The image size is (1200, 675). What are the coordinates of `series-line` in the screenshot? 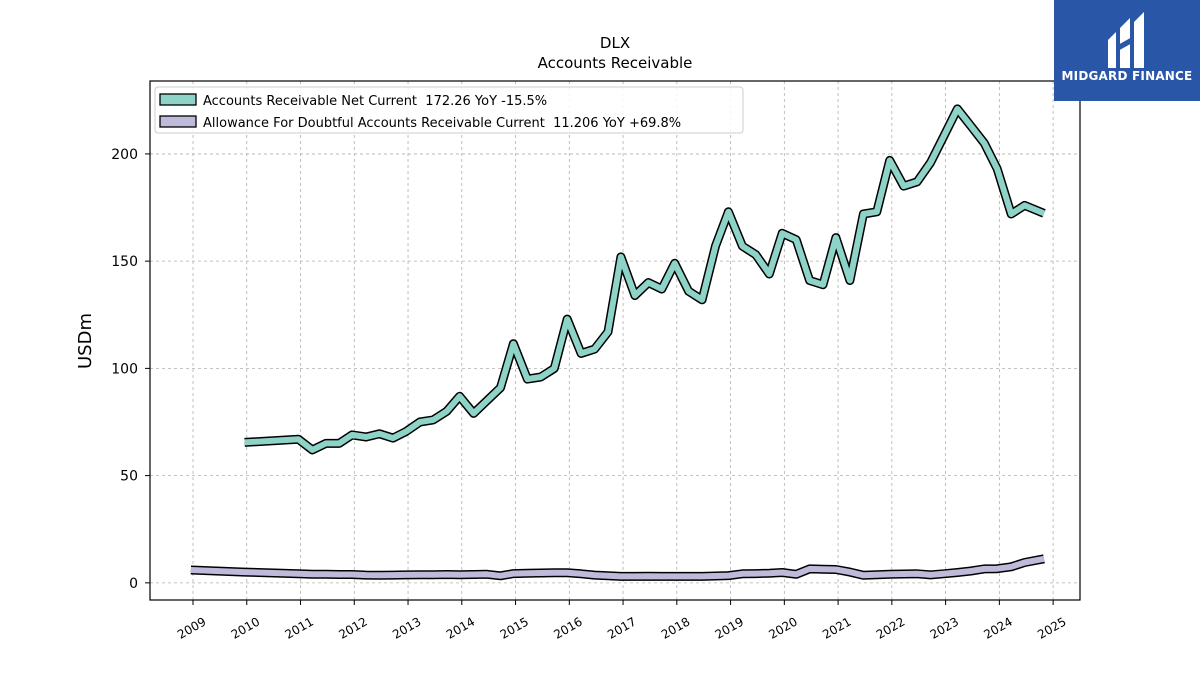 It's located at (617, 567).